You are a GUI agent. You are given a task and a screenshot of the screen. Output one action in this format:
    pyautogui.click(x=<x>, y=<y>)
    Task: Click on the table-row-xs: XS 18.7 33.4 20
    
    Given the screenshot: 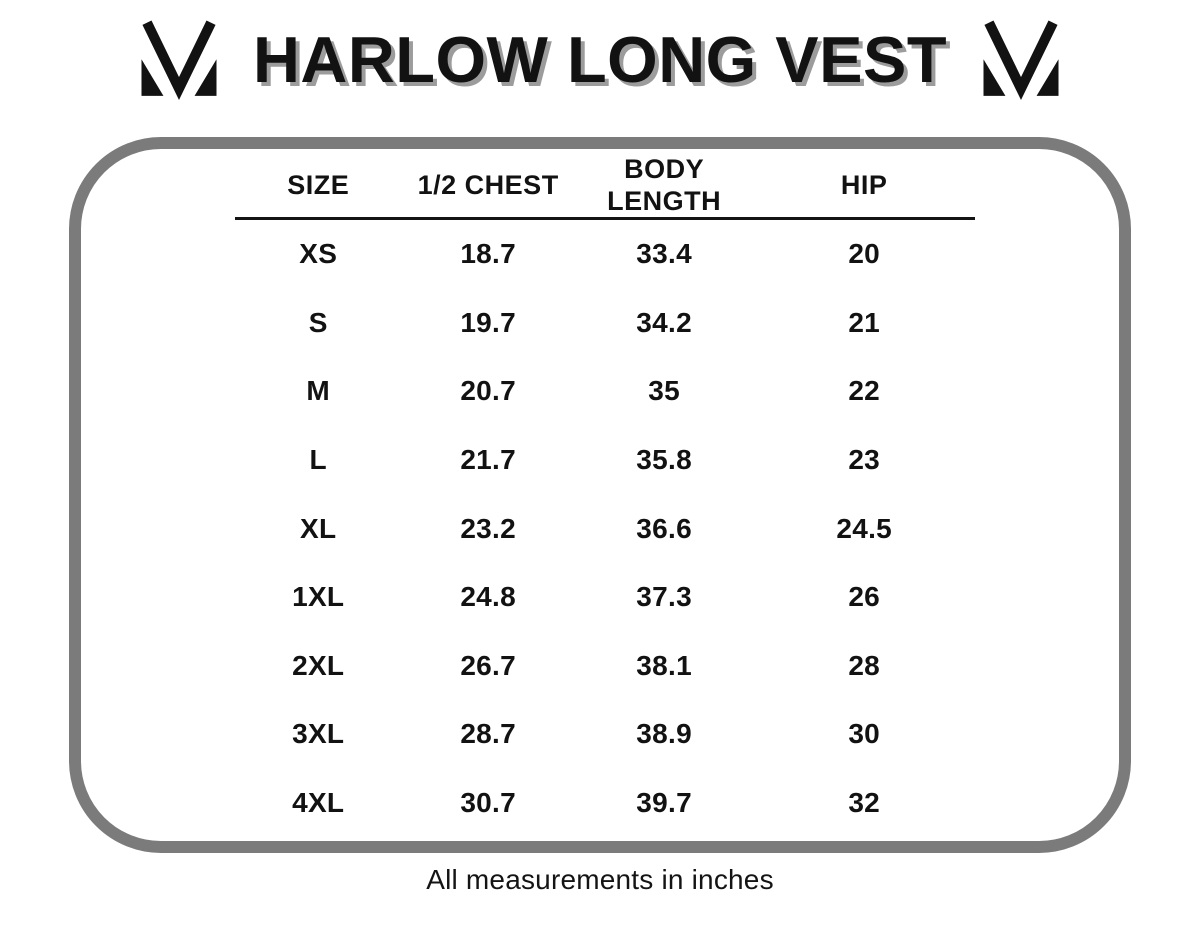 What is the action you would take?
    pyautogui.click(x=605, y=254)
    